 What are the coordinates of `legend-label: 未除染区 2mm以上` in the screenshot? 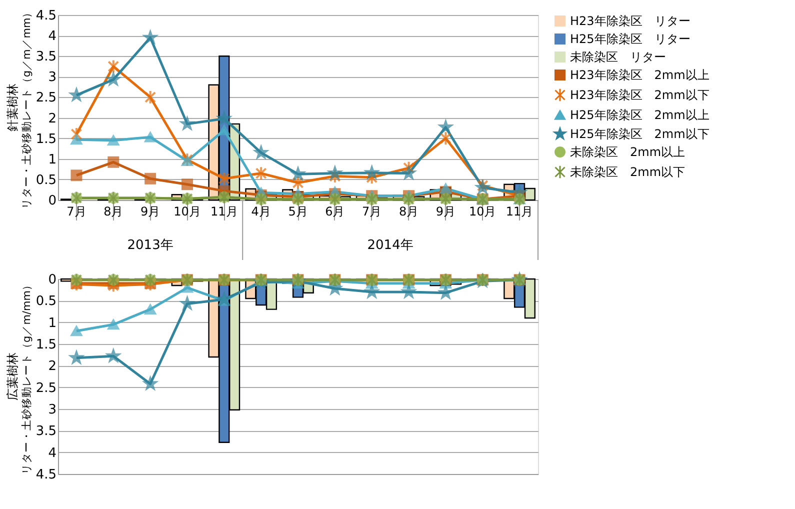 It's located at (628, 152).